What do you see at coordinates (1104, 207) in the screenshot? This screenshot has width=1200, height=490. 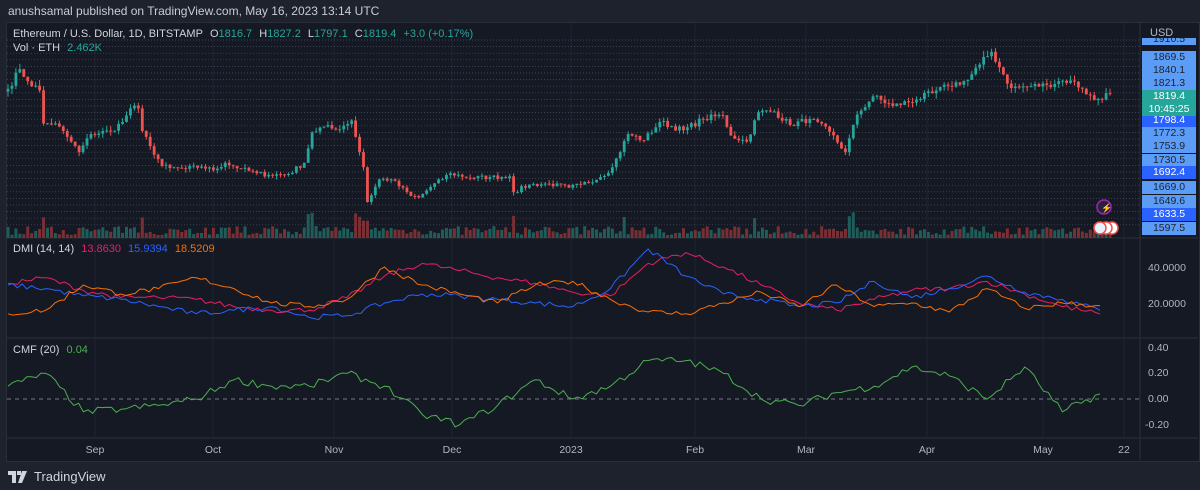 I see `lightning-event-icon` at bounding box center [1104, 207].